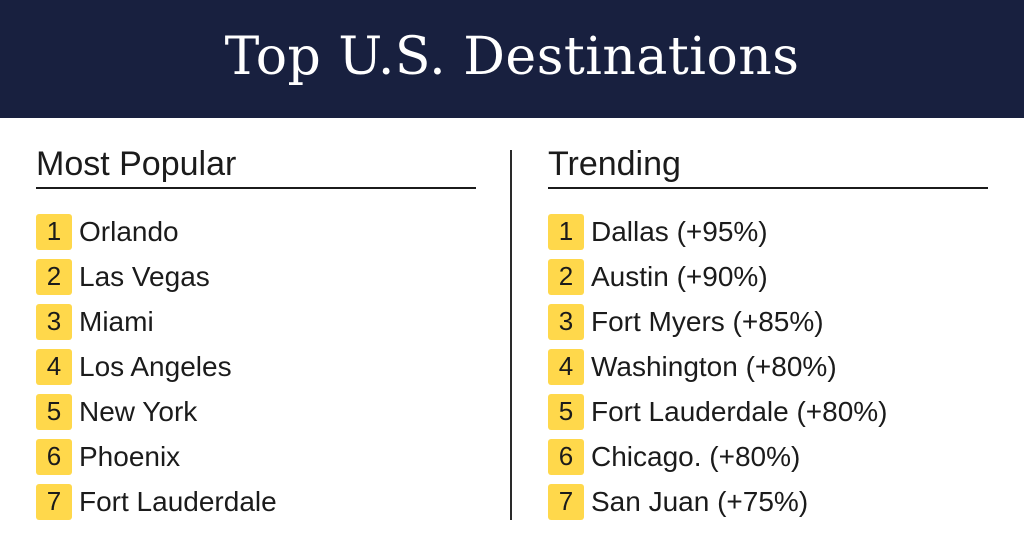  I want to click on destination-label: Fort Lauderdale (+80%), so click(739, 411).